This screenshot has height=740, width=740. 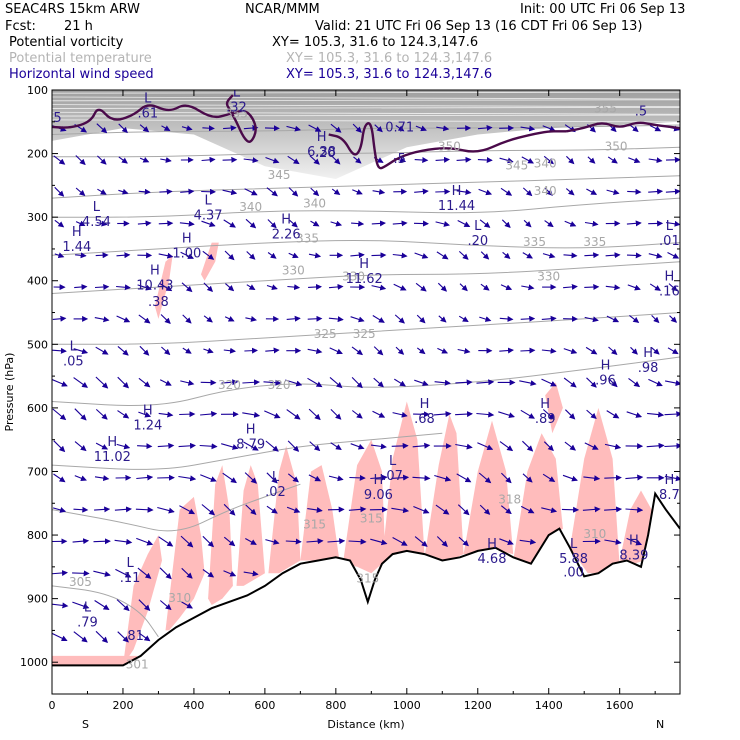 I want to click on extremum-value: 11.02, so click(x=112, y=457).